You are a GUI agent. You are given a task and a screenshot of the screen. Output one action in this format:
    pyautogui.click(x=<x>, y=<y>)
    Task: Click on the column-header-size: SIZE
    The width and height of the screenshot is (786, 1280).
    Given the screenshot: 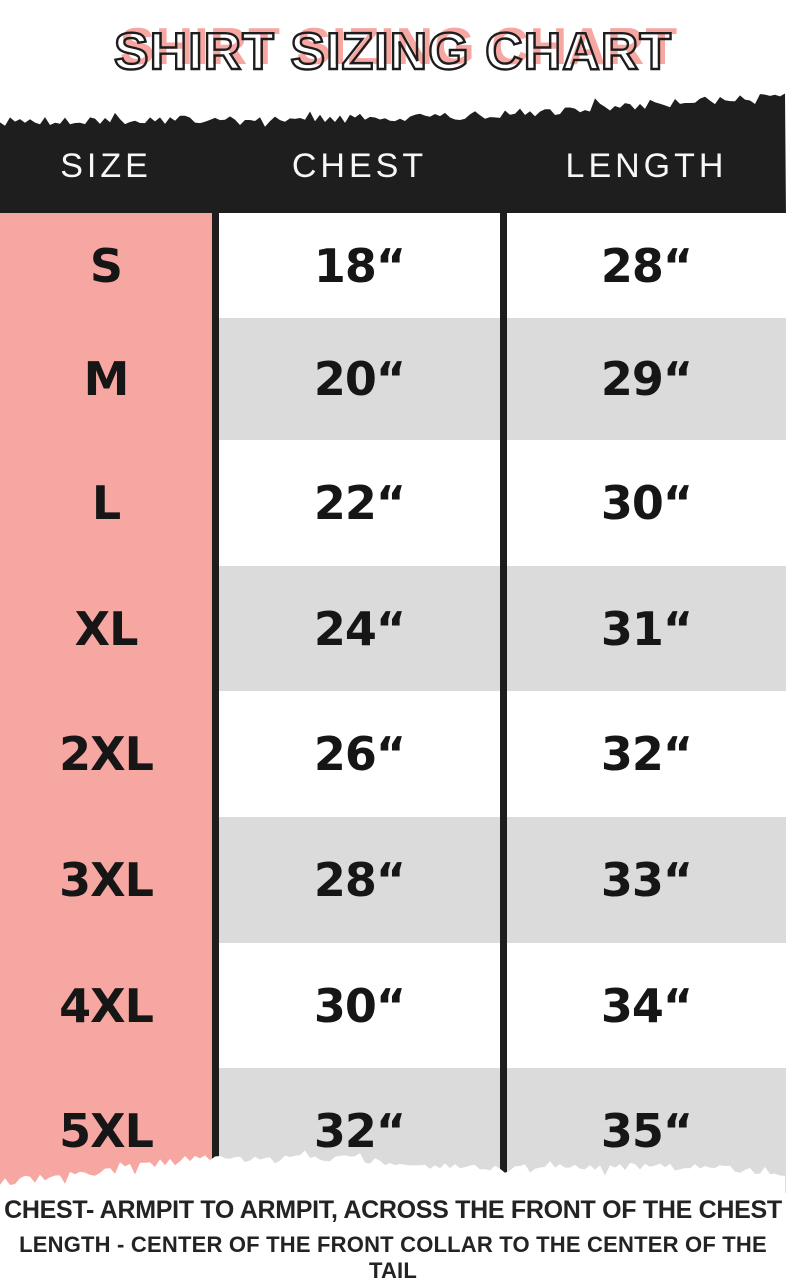 What is the action you would take?
    pyautogui.click(x=106, y=166)
    